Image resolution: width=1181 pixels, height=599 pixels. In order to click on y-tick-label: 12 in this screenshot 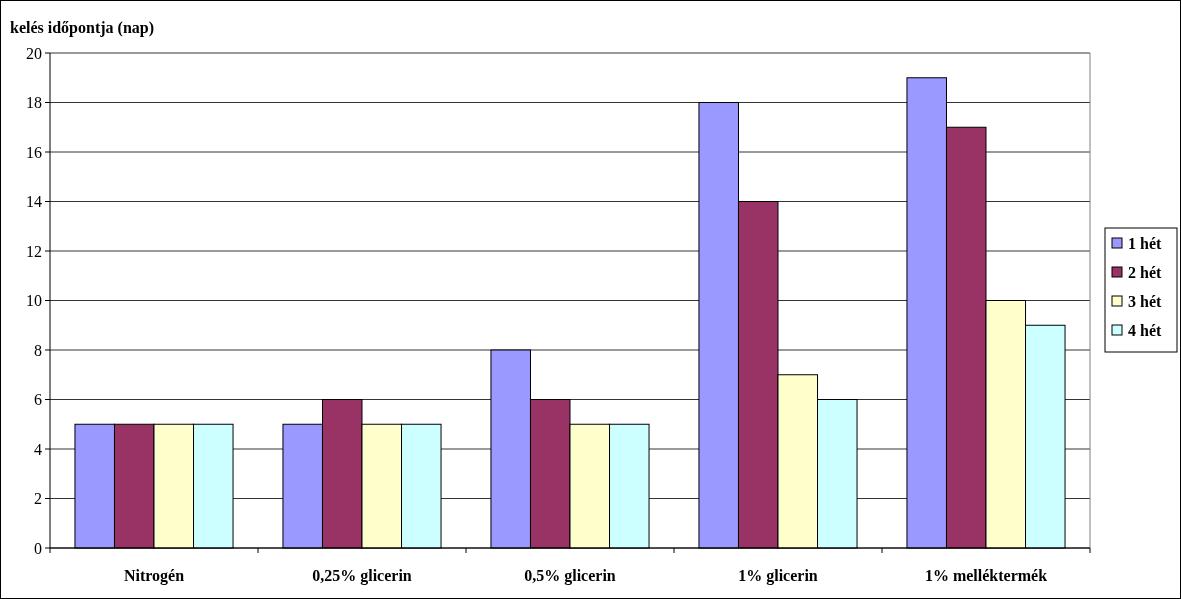, I will do `click(34, 251)`.